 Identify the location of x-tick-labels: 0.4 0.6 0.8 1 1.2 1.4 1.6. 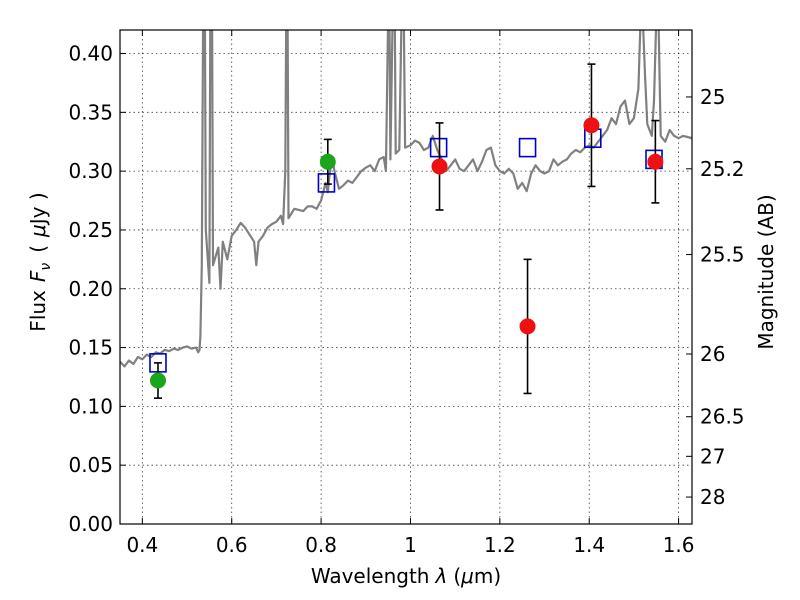
(410, 545).